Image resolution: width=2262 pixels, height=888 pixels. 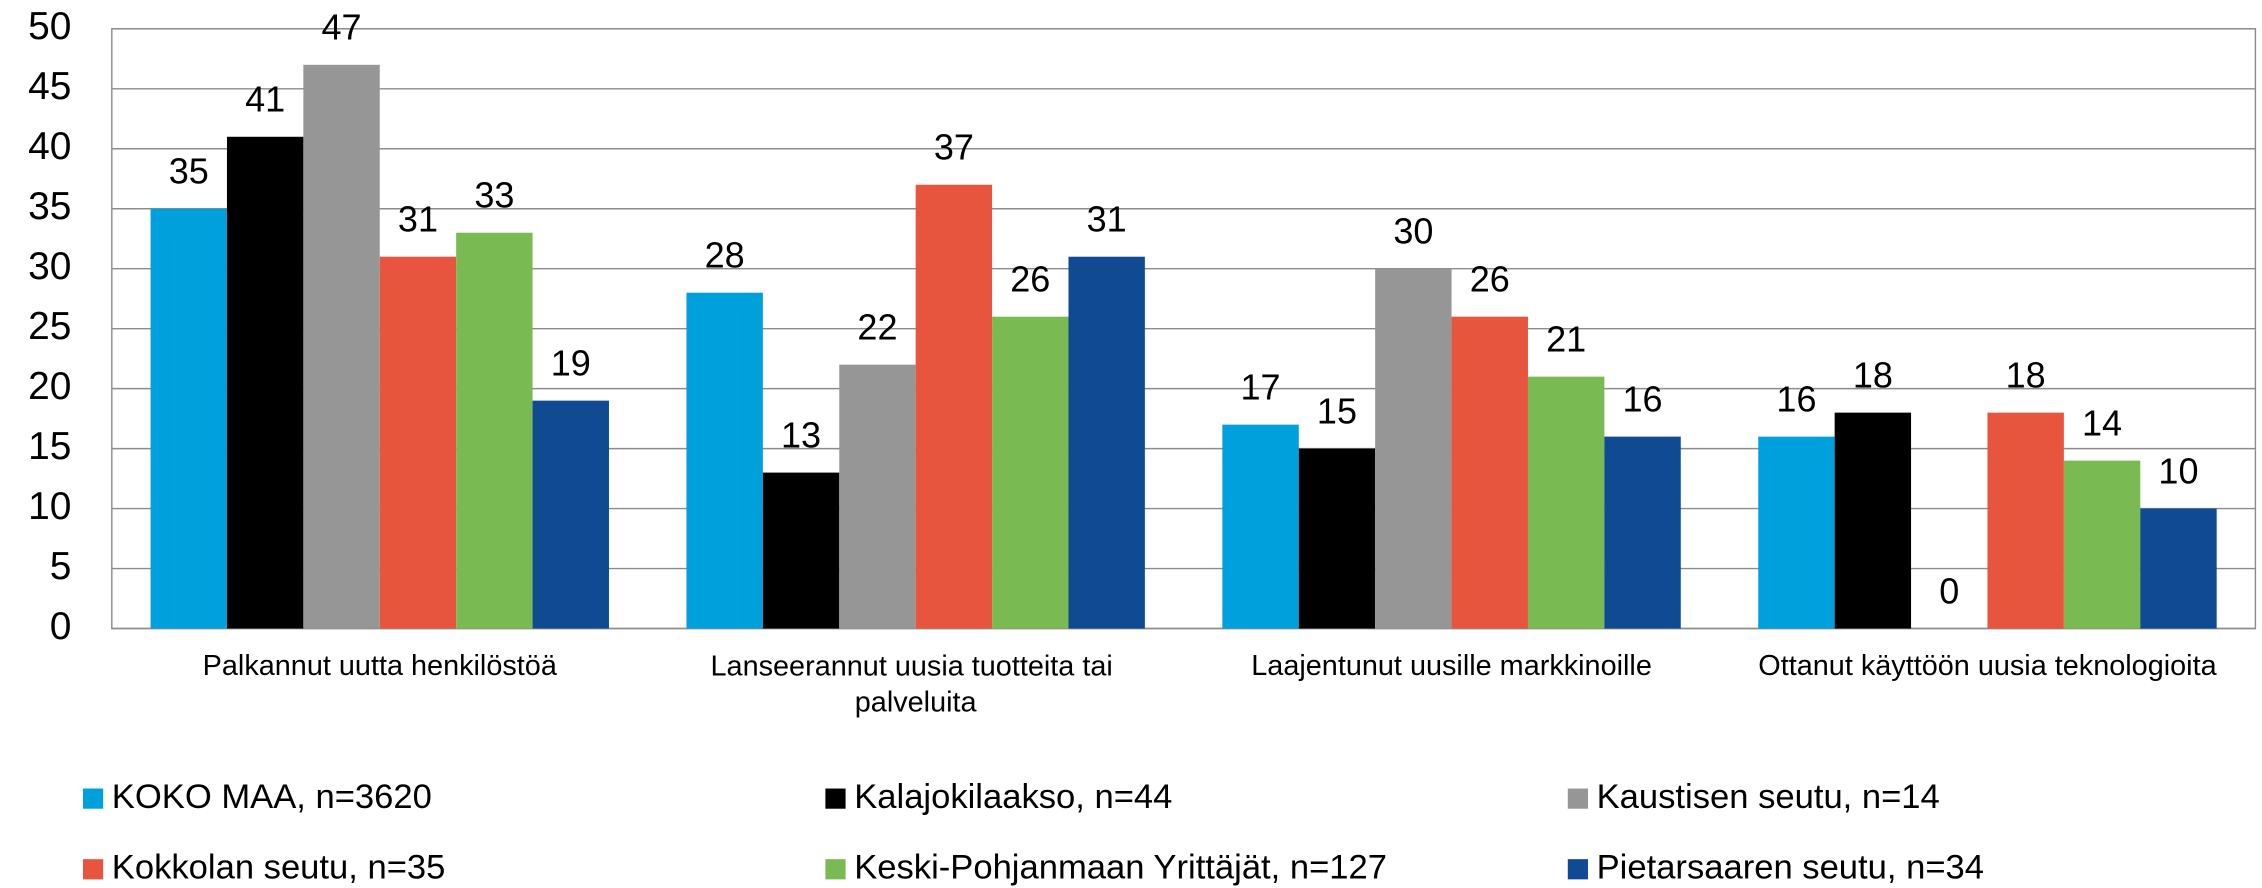 What do you see at coordinates (279, 867) in the screenshot?
I see `legend-label: Kokkolan seutu, n=35` at bounding box center [279, 867].